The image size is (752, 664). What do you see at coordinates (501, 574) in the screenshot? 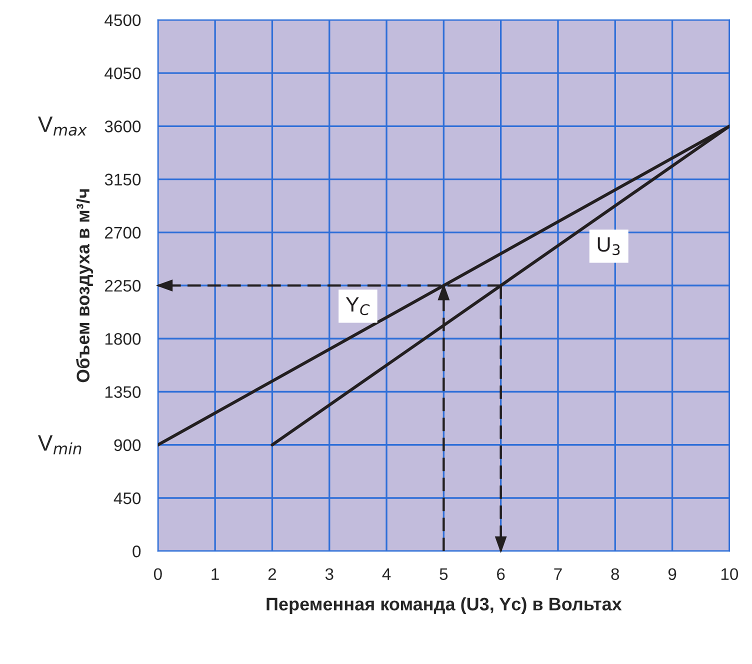
I see `x-tick-label: 6` at bounding box center [501, 574].